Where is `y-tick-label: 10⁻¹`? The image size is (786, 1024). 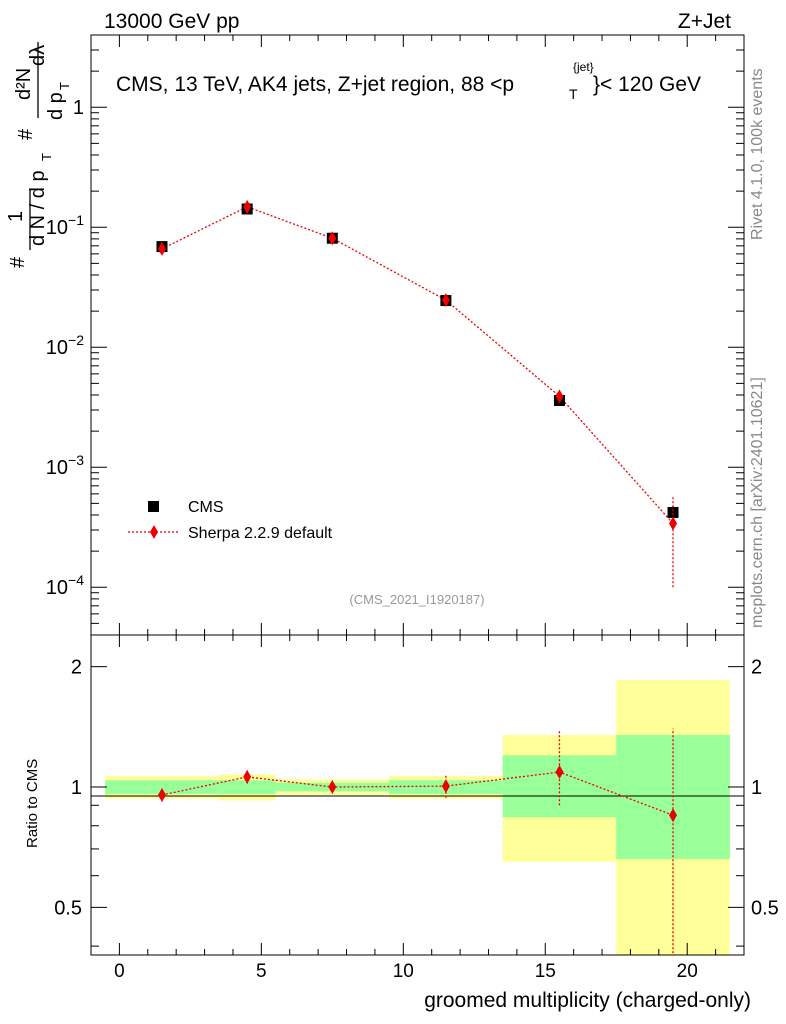 y-tick-label: 10⁻¹ is located at coordinates (65, 225).